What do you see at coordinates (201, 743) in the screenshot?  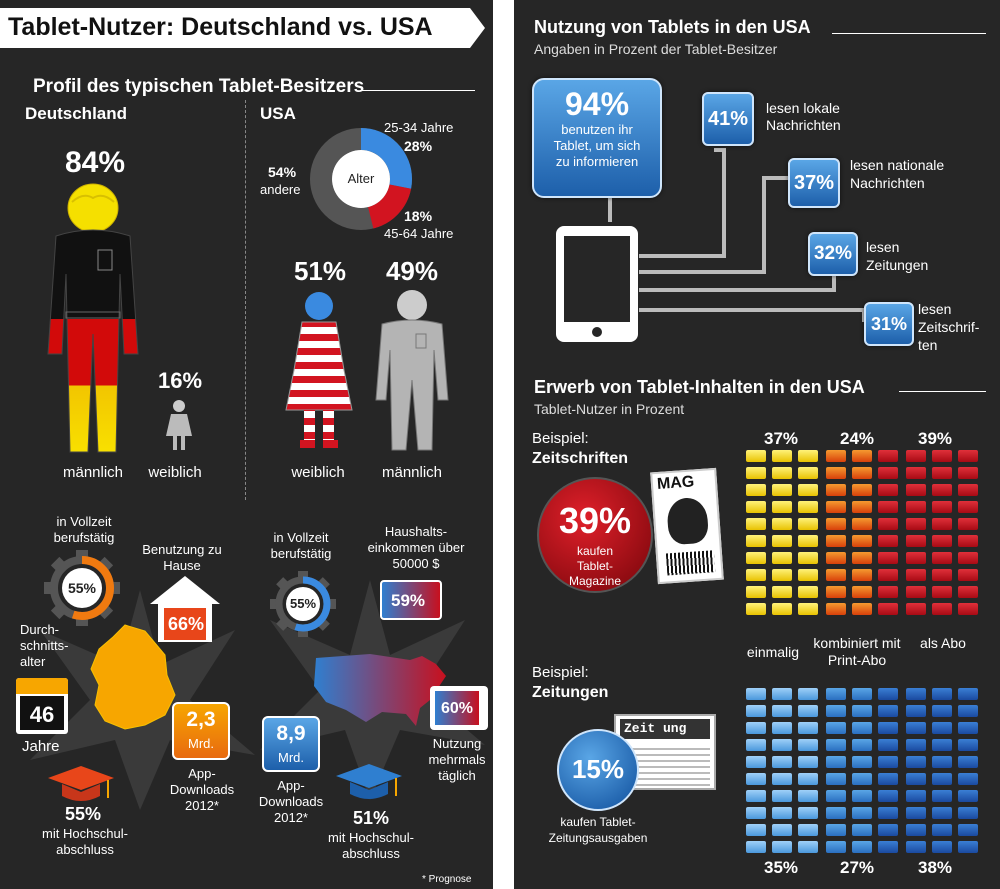 I see `germany-downloads-unit: Mrd.` at bounding box center [201, 743].